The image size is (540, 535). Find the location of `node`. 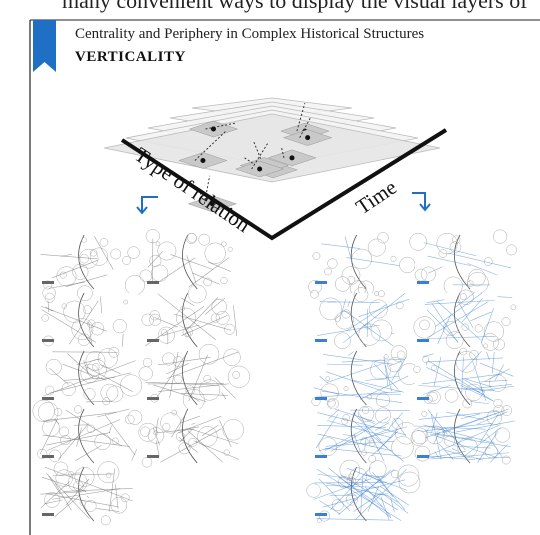

node is located at coordinates (213, 129).